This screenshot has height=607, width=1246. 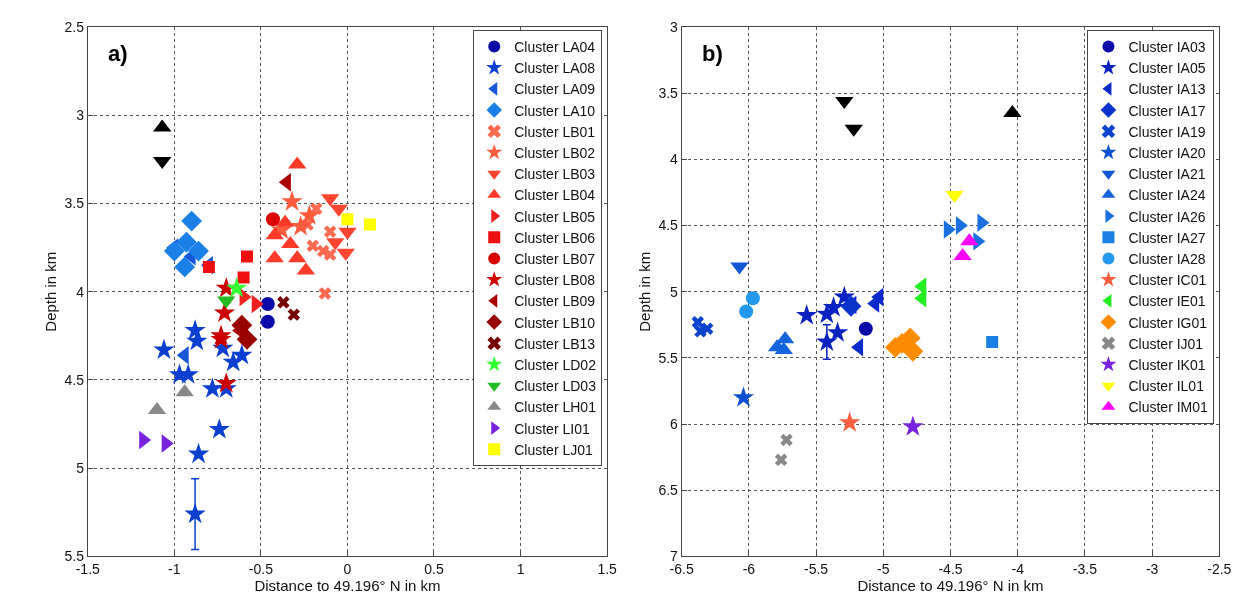 What do you see at coordinates (1167, 68) in the screenshot?
I see `legend-label: Cluster IA05` at bounding box center [1167, 68].